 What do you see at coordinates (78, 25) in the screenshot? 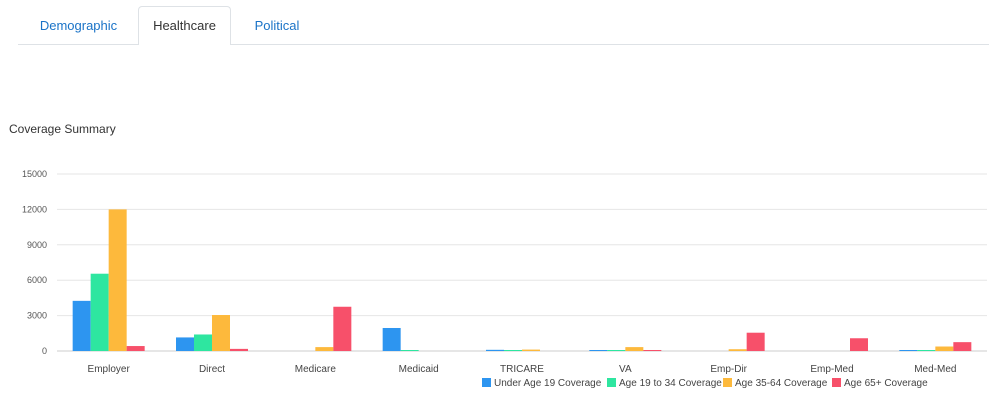
I see `tab-demographic: Demographic` at bounding box center [78, 25].